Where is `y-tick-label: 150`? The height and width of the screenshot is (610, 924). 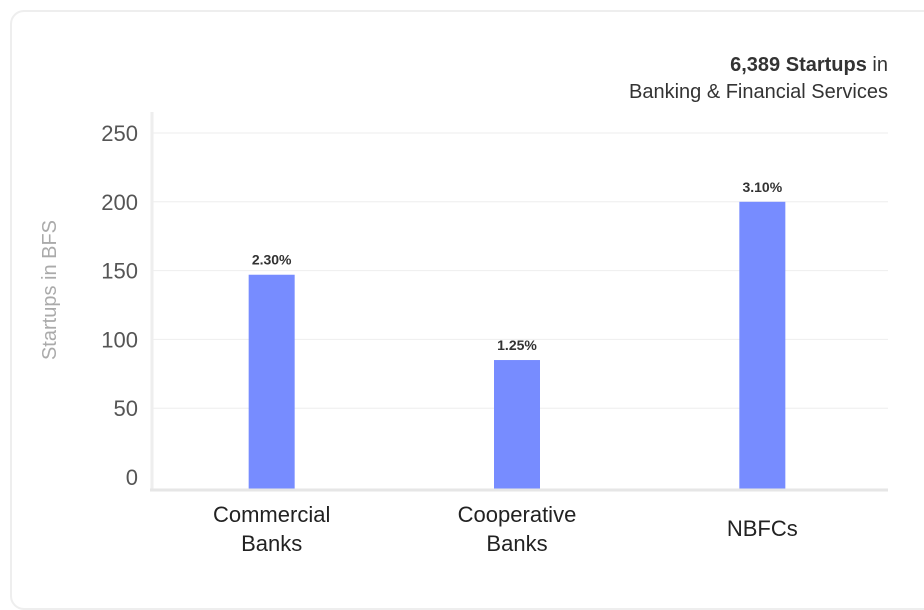 y-tick-label: 150 is located at coordinates (119, 271).